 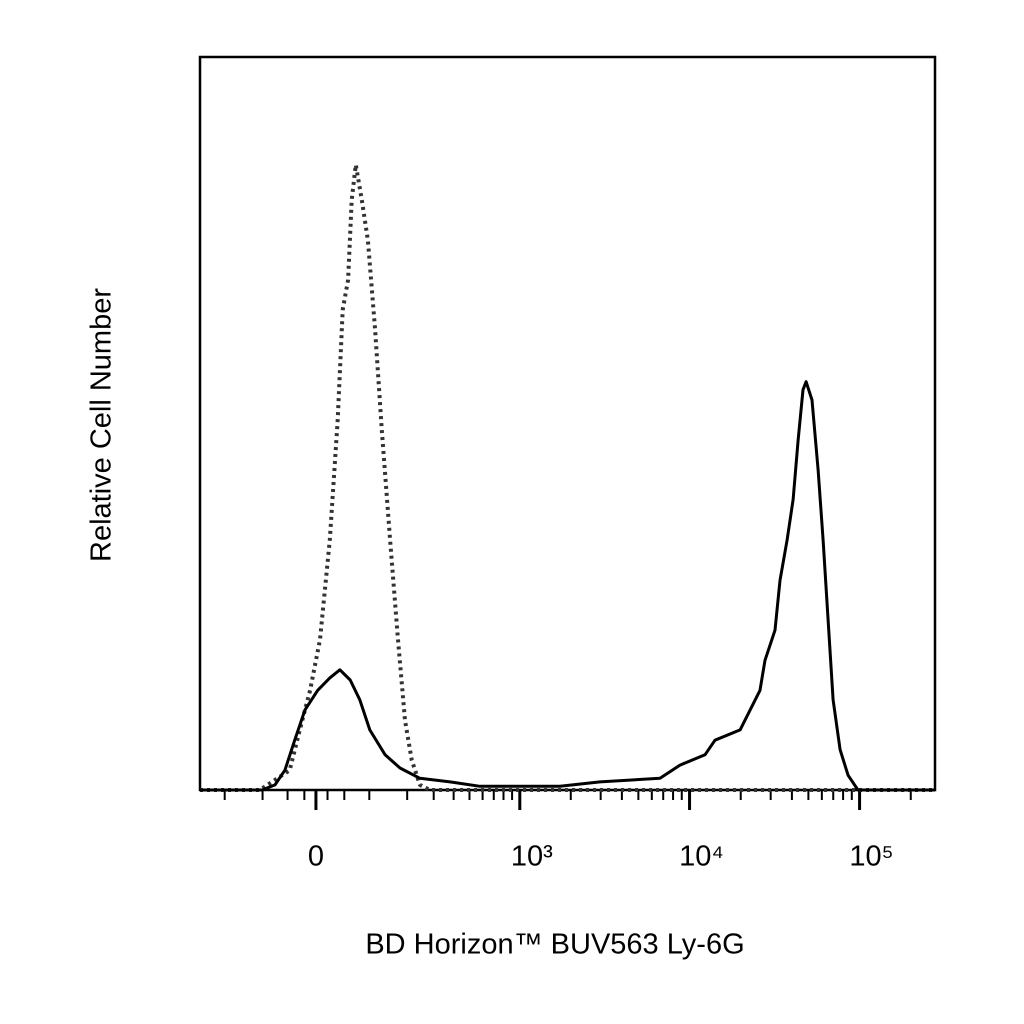 I want to click on x-tick-label: 10⁴, so click(x=701, y=857).